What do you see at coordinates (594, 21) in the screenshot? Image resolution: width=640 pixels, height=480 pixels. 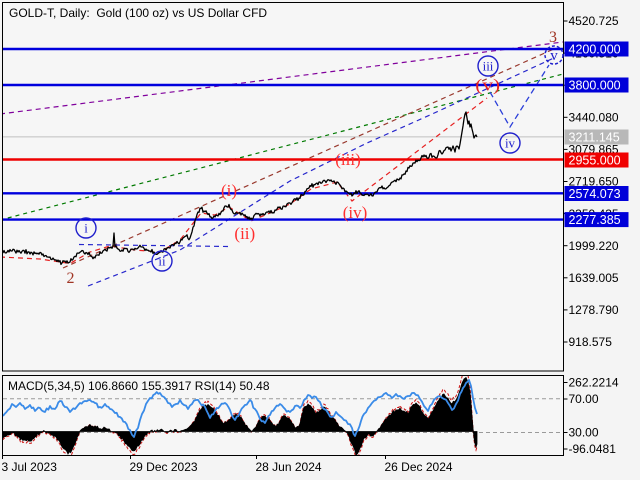 I see `svg-text: 4520.725` at bounding box center [594, 21].